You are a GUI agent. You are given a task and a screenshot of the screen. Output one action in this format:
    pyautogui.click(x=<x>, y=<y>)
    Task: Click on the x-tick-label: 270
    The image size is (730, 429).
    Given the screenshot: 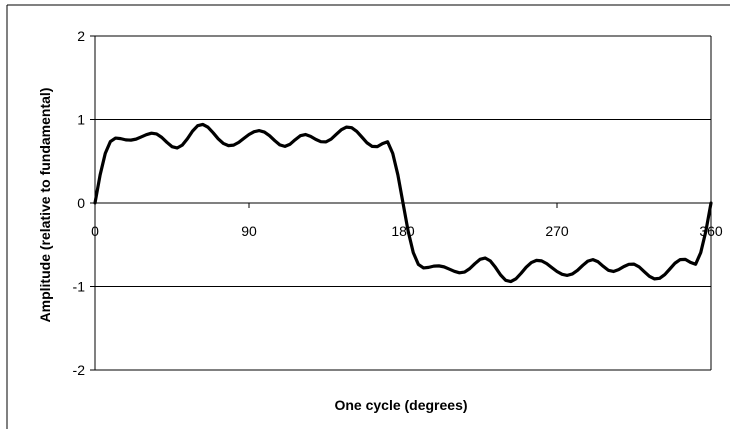 What is the action you would take?
    pyautogui.click(x=557, y=231)
    